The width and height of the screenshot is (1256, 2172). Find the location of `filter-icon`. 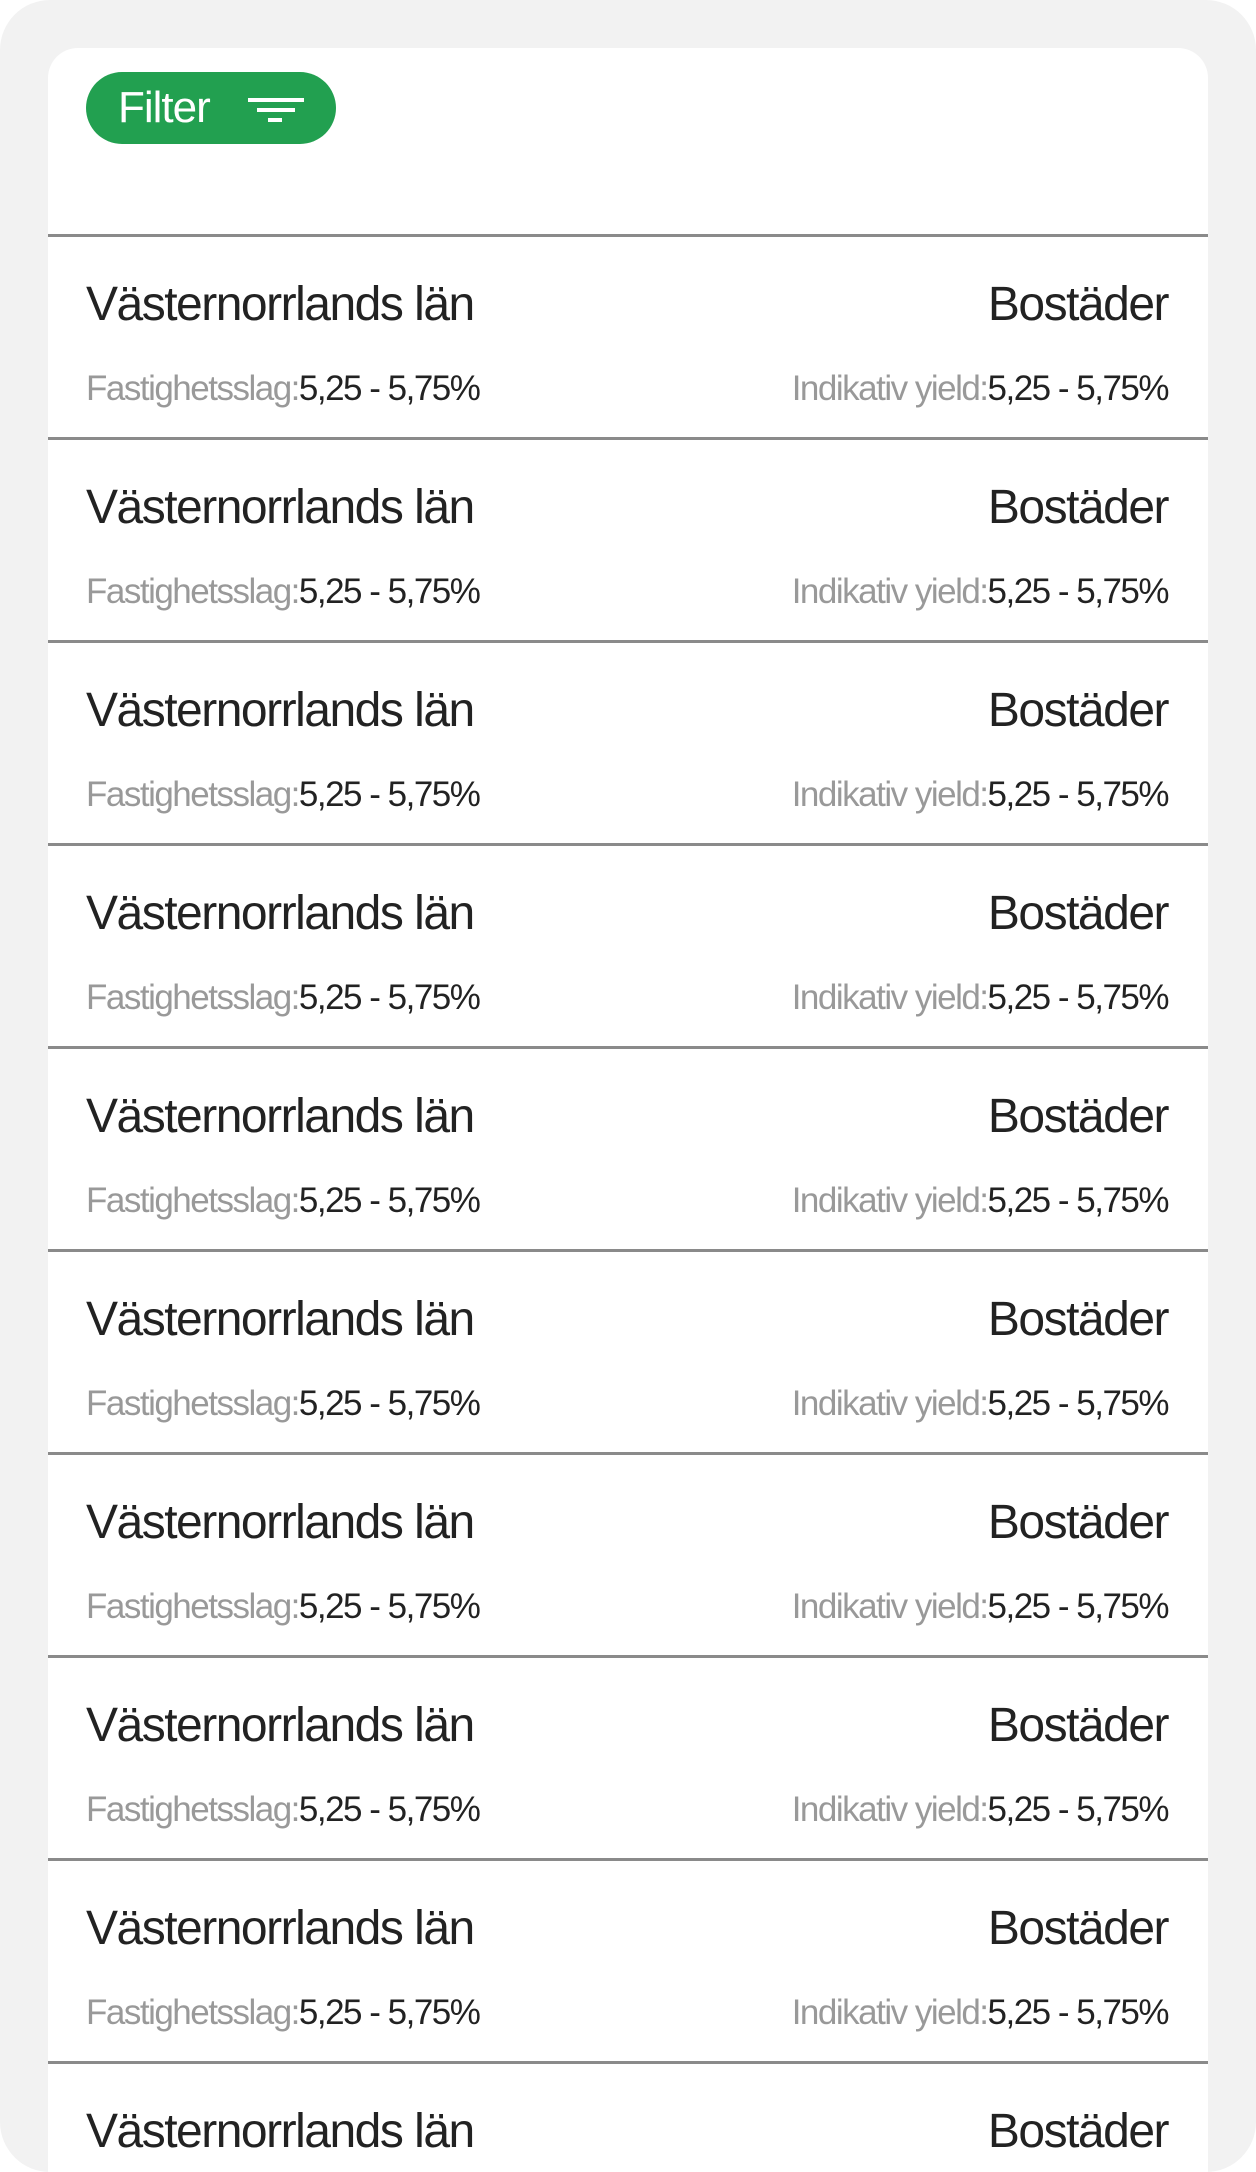

filter-icon is located at coordinates (276, 110).